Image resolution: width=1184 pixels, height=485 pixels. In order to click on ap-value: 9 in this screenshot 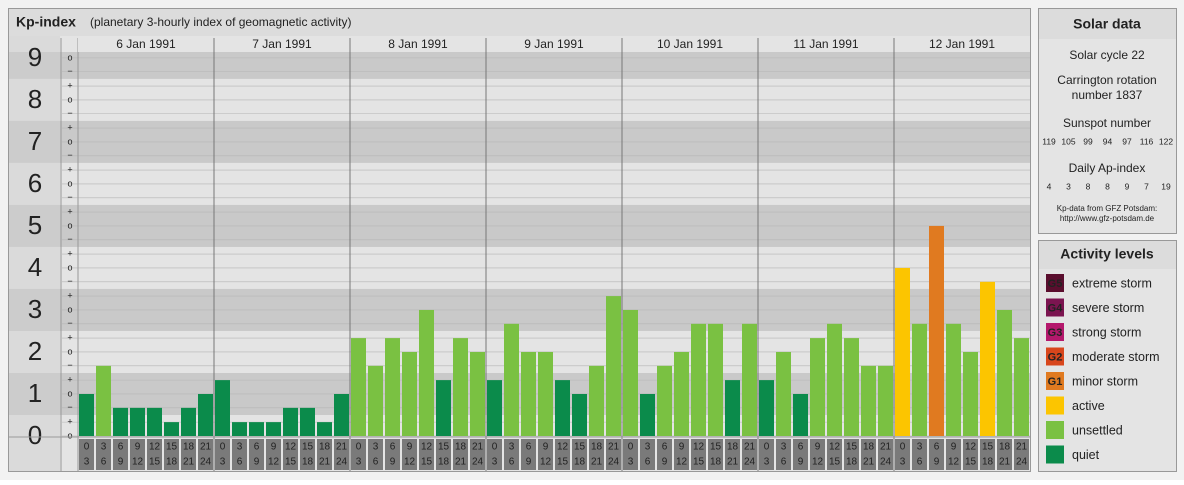, I will do `click(1127, 186)`.